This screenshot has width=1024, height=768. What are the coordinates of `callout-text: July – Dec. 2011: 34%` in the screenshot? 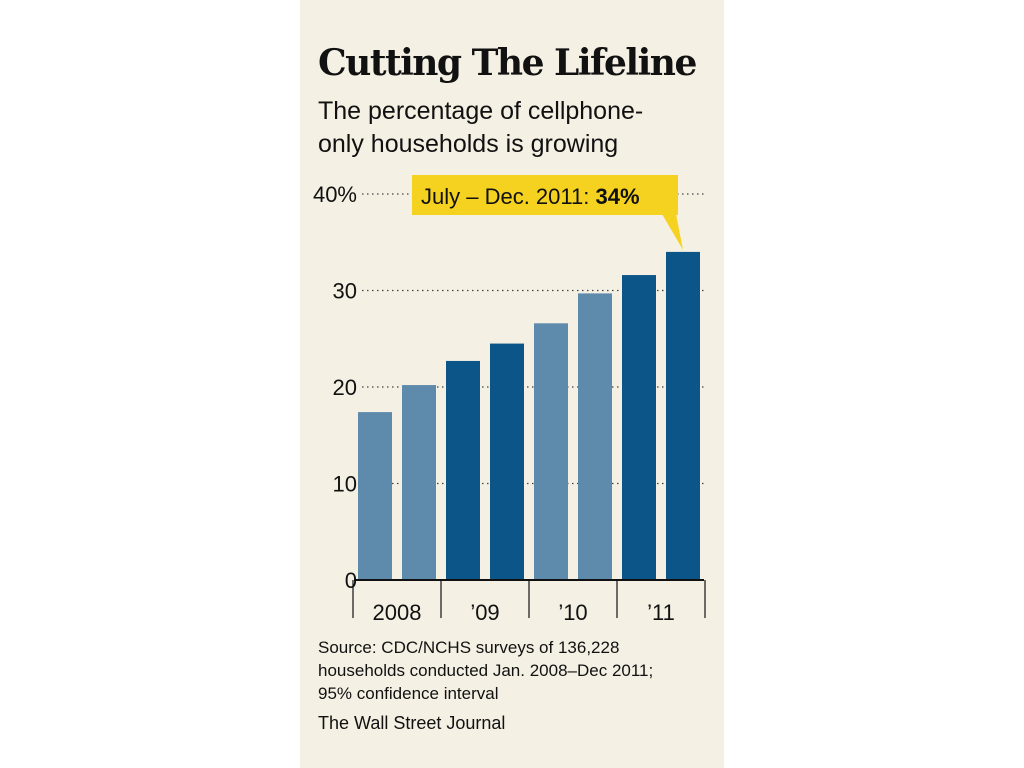 It's located at (530, 196).